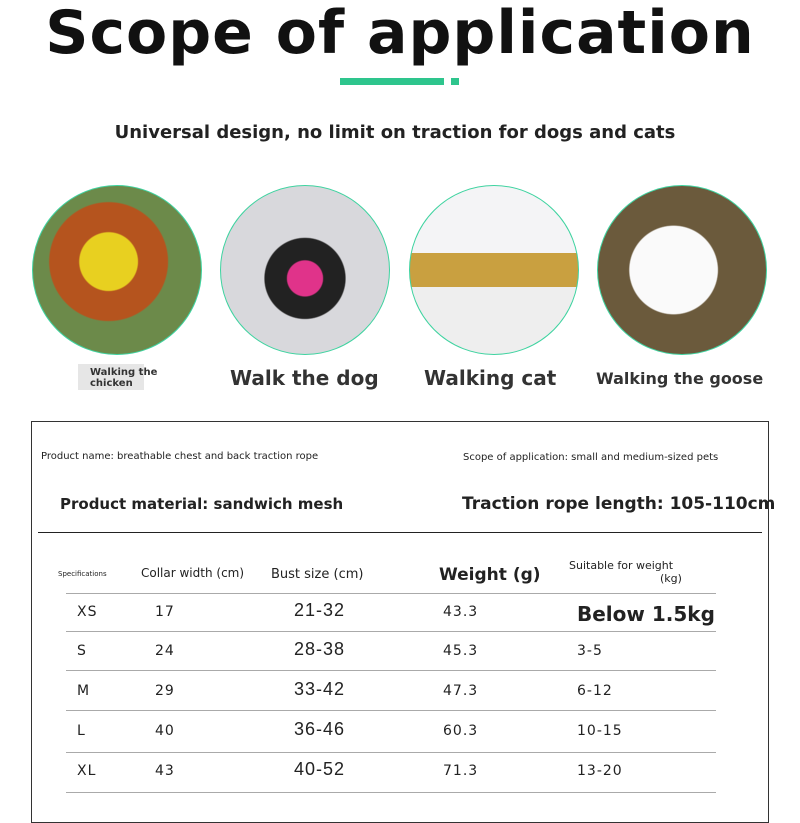 The width and height of the screenshot is (800, 823). What do you see at coordinates (621, 565) in the screenshot?
I see `header-suitable: Suitable for weight` at bounding box center [621, 565].